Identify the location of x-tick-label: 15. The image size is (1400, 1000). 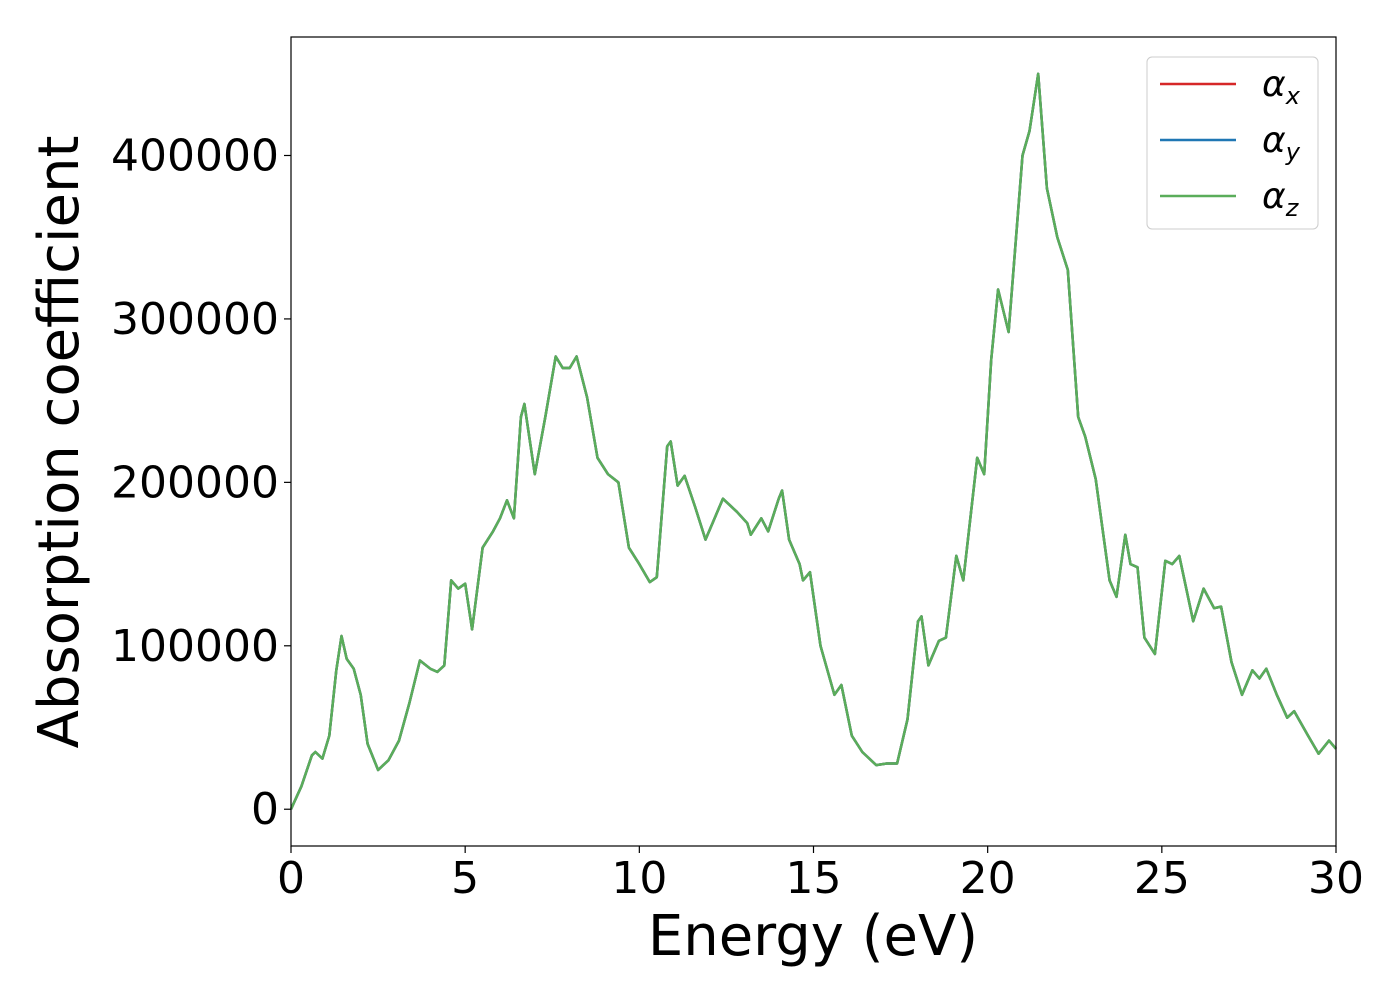
(814, 878).